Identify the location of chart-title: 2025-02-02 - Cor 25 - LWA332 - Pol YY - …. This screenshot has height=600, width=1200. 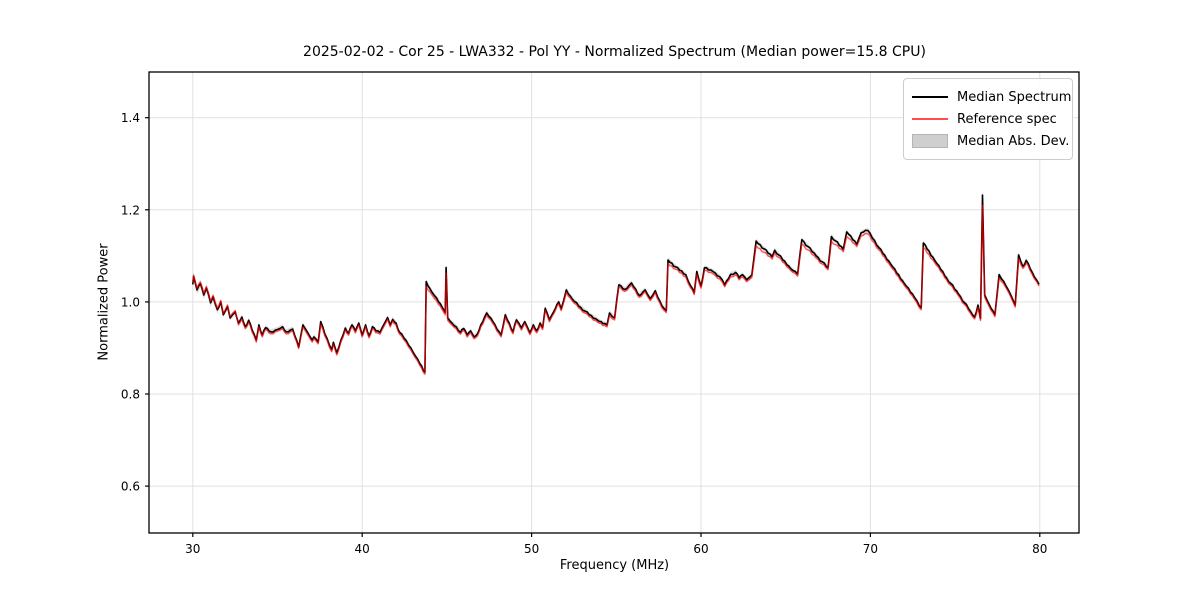
(614, 52).